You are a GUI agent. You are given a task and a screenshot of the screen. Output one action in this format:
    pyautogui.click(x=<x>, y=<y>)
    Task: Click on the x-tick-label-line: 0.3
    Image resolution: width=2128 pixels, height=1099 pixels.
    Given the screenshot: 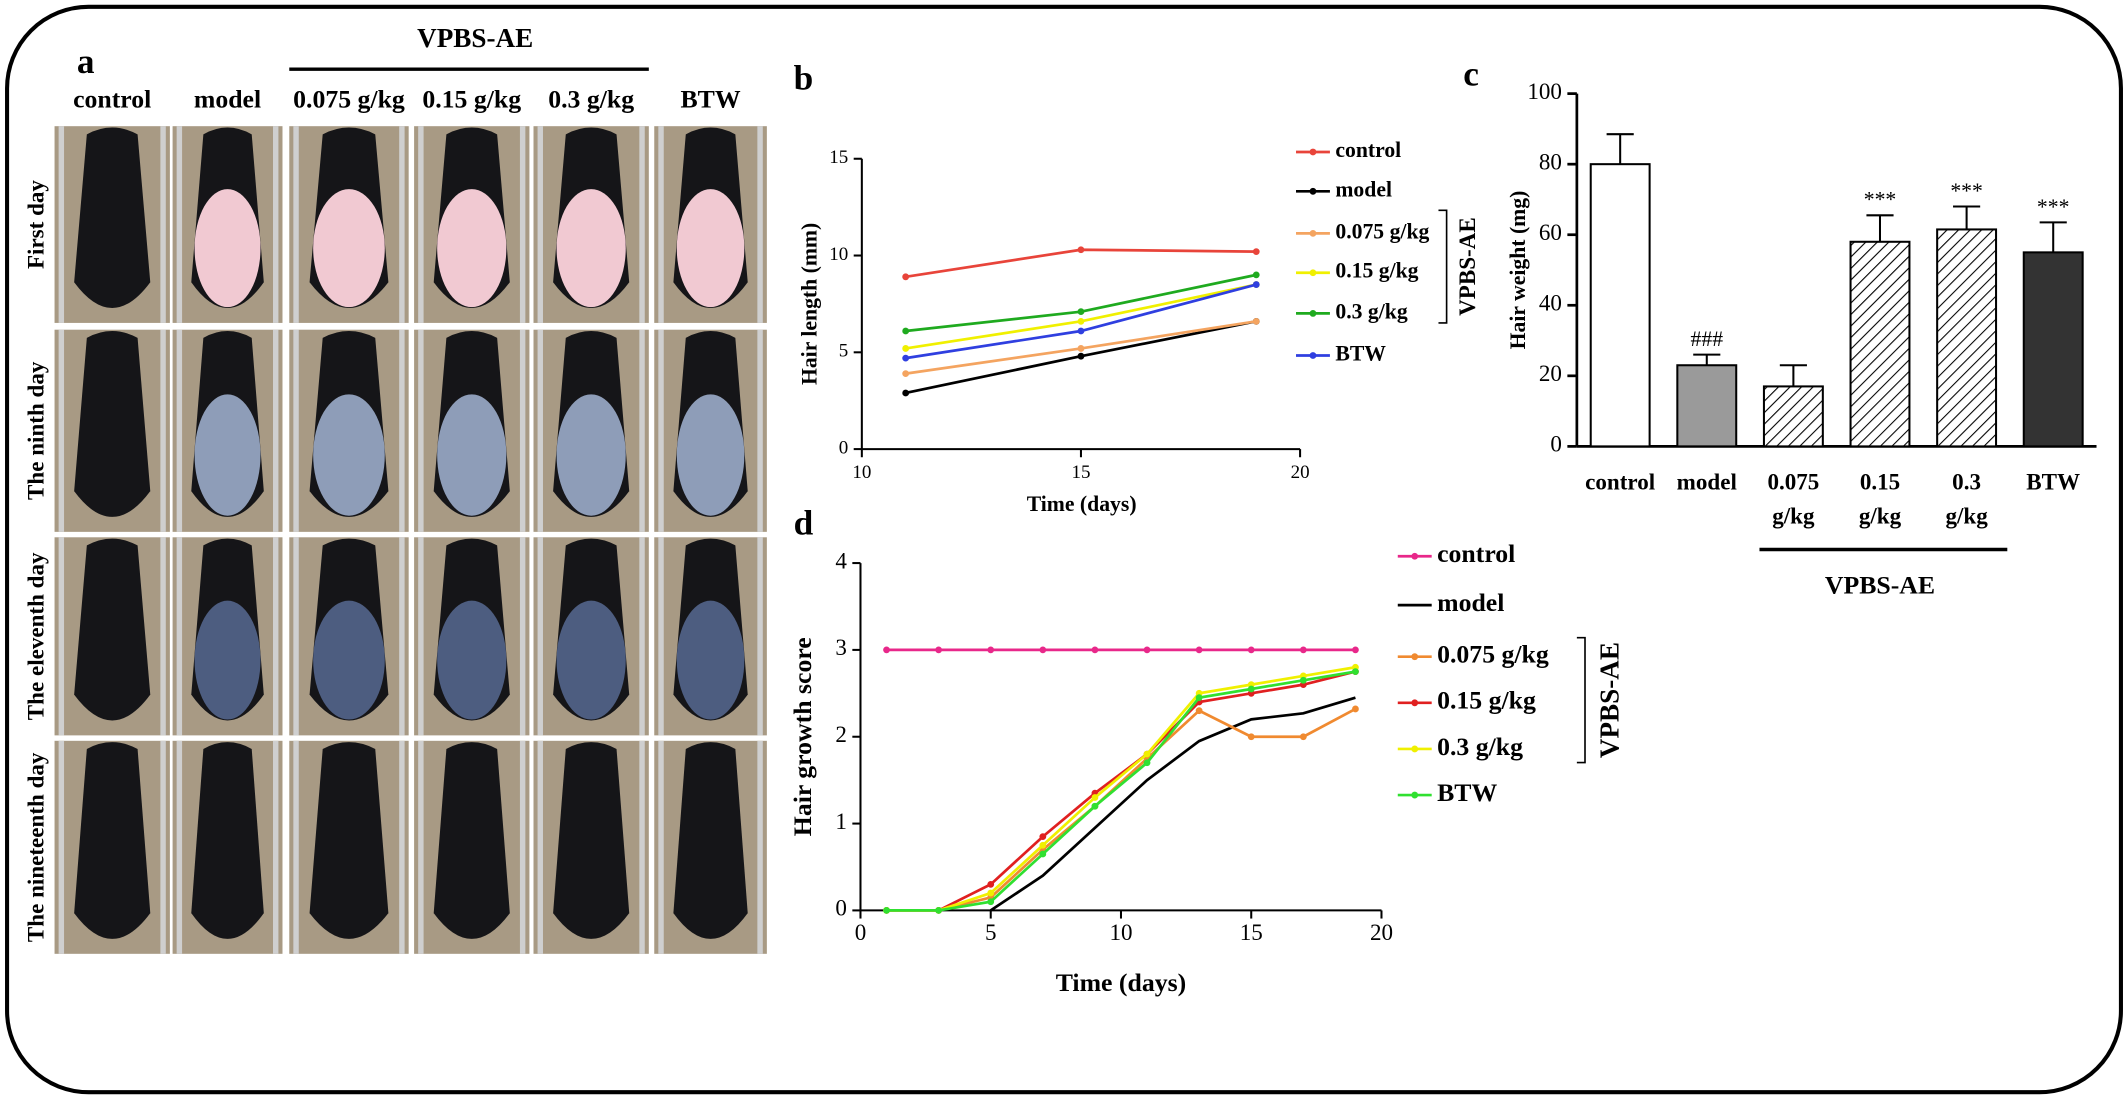 What is the action you would take?
    pyautogui.click(x=1966, y=482)
    